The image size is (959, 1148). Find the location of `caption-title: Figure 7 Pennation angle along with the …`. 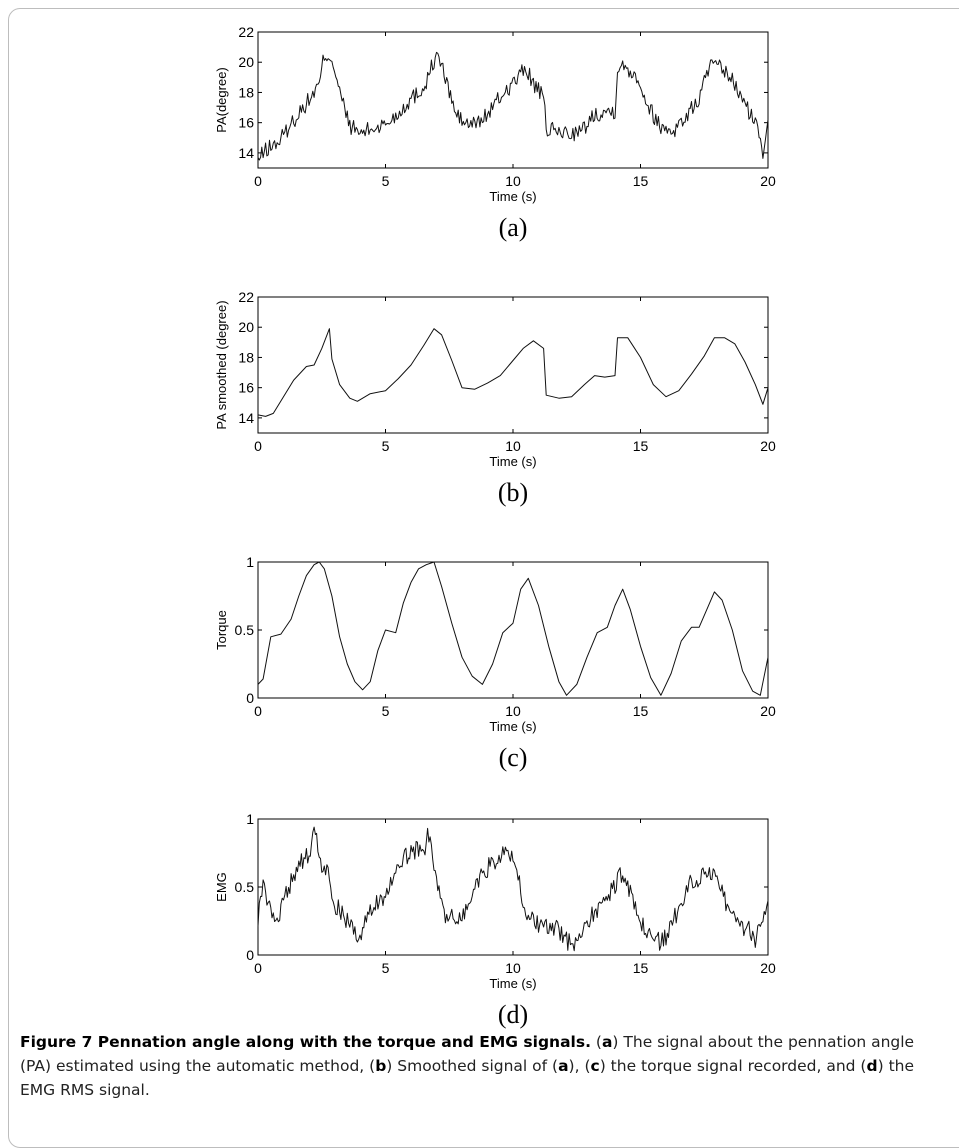

caption-title: Figure 7 Pennation angle along with the … is located at coordinates (305, 1042).